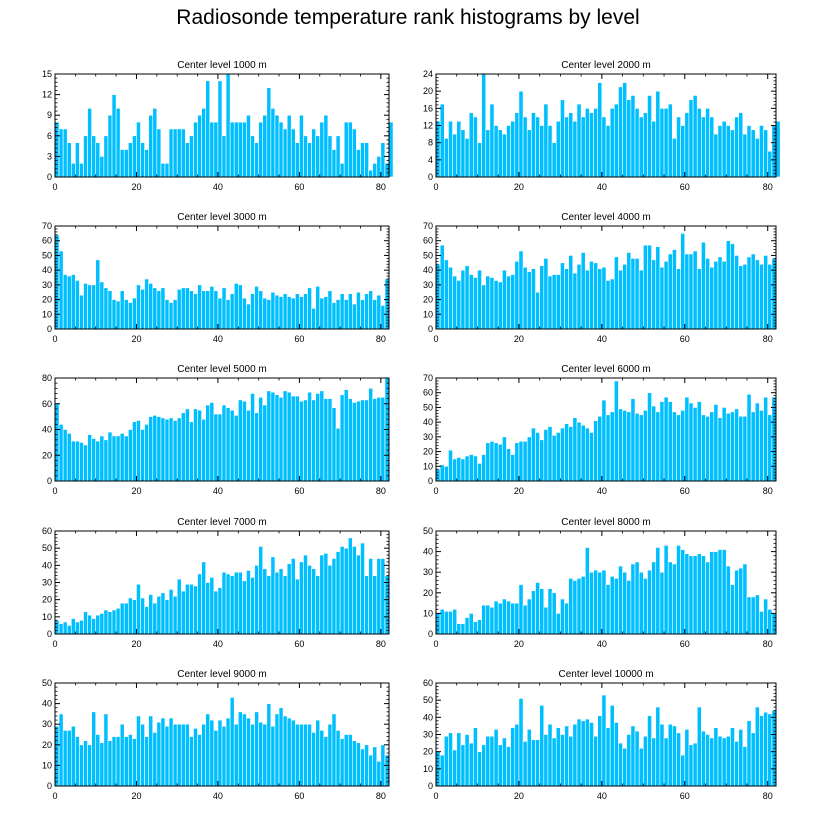 The image size is (816, 824). What do you see at coordinates (222, 217) in the screenshot?
I see `panel-title: Center level 3000 m` at bounding box center [222, 217].